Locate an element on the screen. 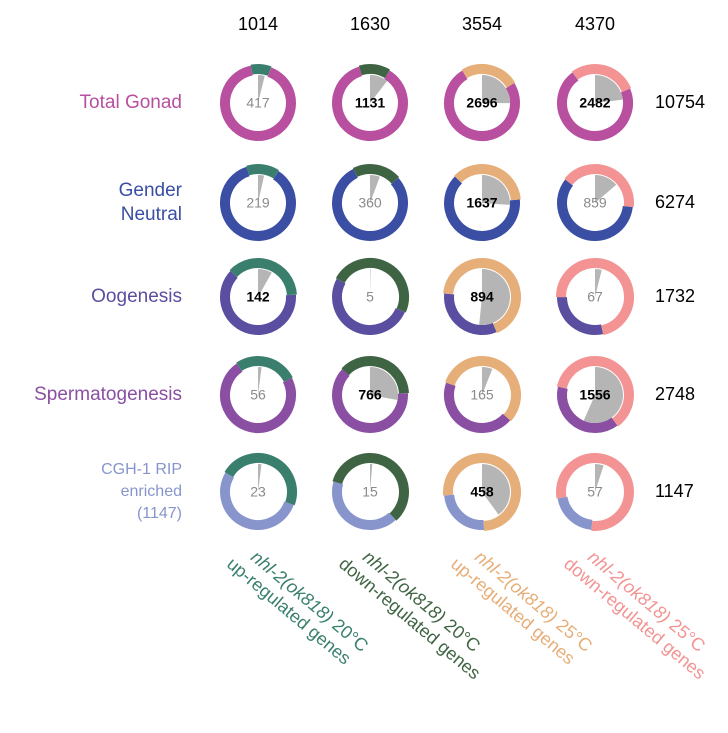 The width and height of the screenshot is (728, 733). overlap-label: 219 is located at coordinates (258, 203).